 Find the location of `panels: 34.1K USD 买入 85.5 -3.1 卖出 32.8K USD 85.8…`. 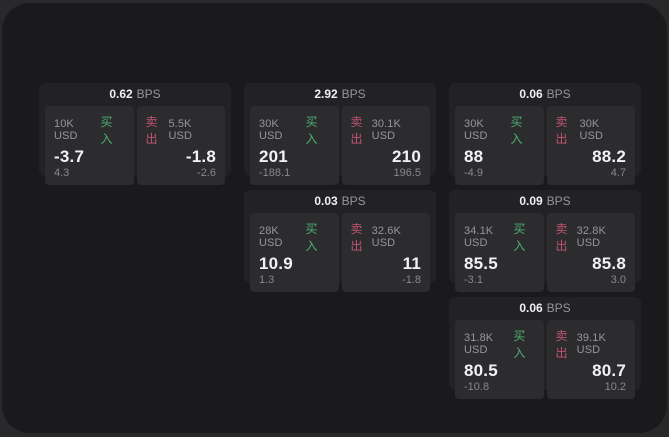

panels: 34.1K USD 买入 85.5 -3.1 卖出 32.8K USD 85.8… is located at coordinates (545, 252).